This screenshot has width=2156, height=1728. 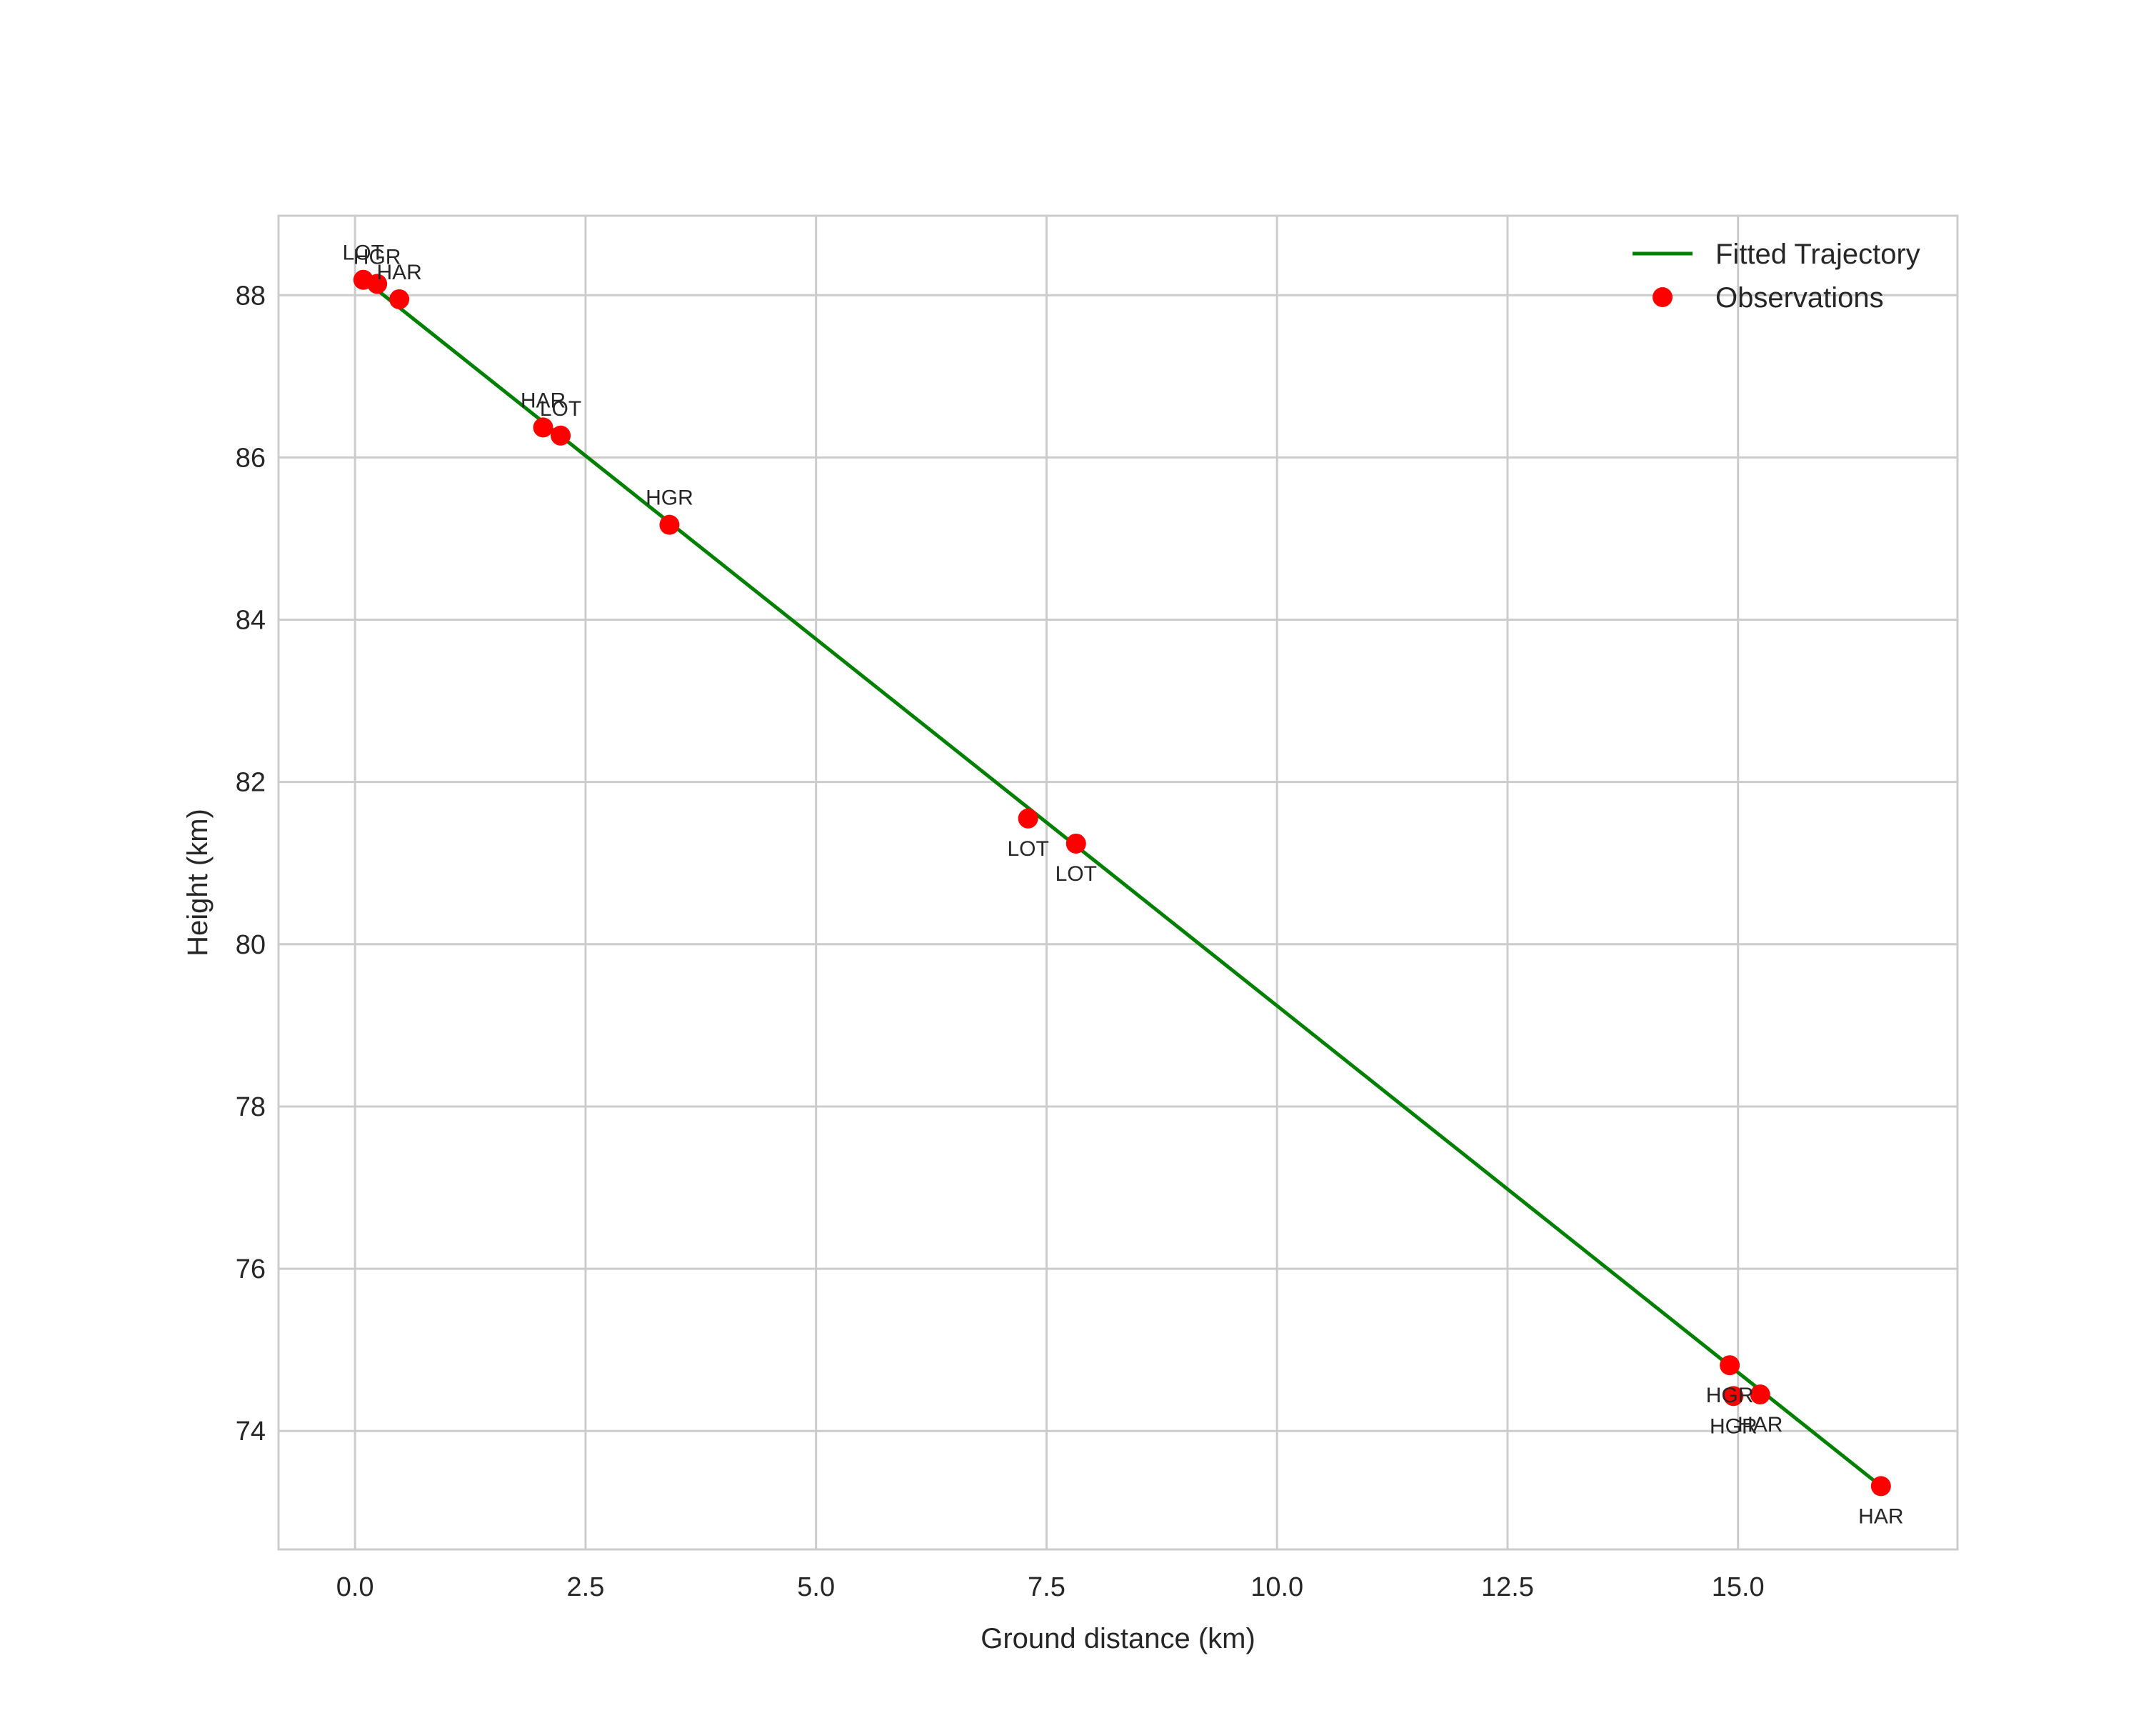 What do you see at coordinates (251, 783) in the screenshot?
I see `y-tick-label: 82` at bounding box center [251, 783].